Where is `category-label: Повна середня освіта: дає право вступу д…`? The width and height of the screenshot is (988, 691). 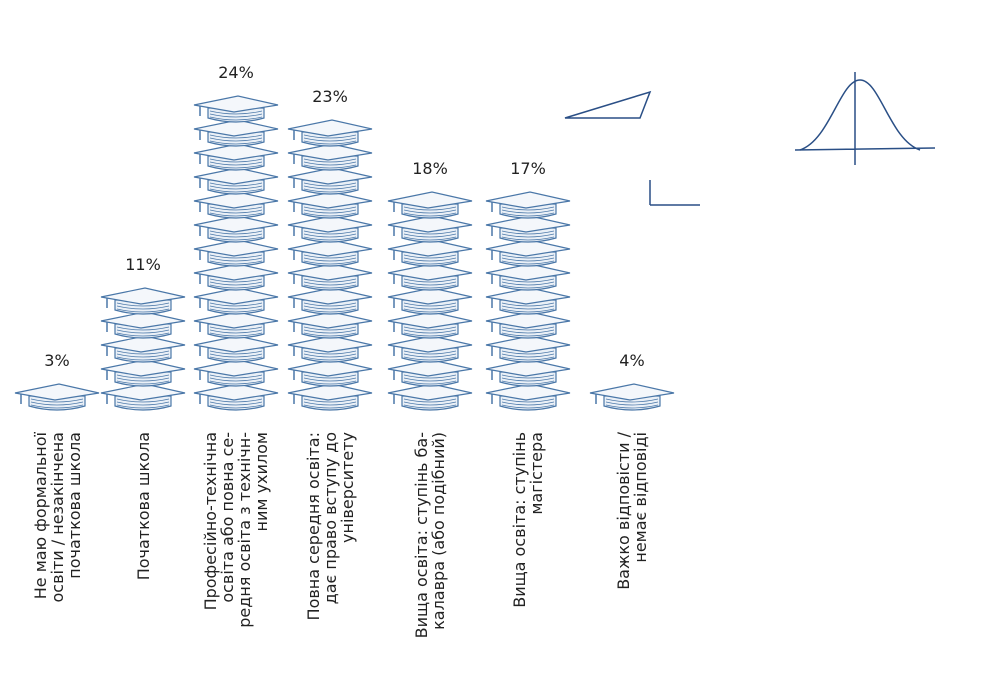
category-label: Повна середня освіта: дає право вступу д… is located at coordinates (330, 526).